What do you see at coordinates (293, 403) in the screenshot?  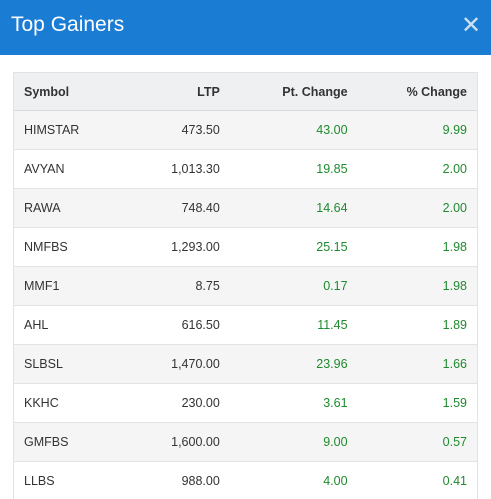 I see `cell-pt-change: 3.61` at bounding box center [293, 403].